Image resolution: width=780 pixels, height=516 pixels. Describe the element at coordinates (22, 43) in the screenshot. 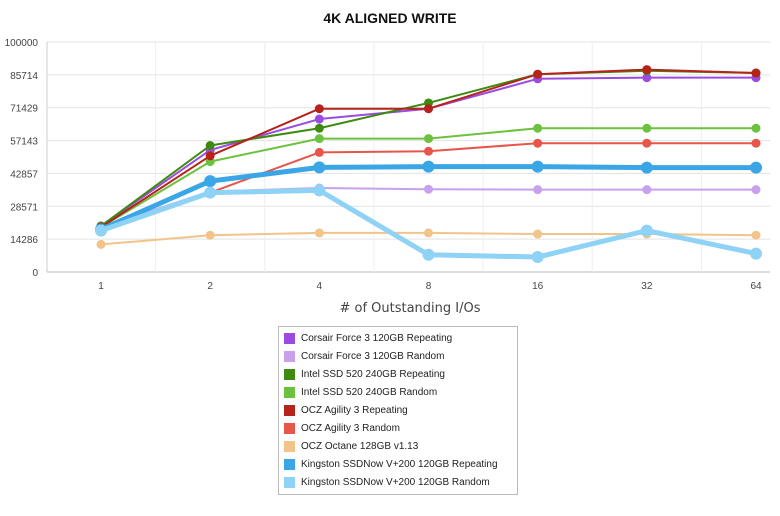

I see `y-tick-label: 100000` at that location.